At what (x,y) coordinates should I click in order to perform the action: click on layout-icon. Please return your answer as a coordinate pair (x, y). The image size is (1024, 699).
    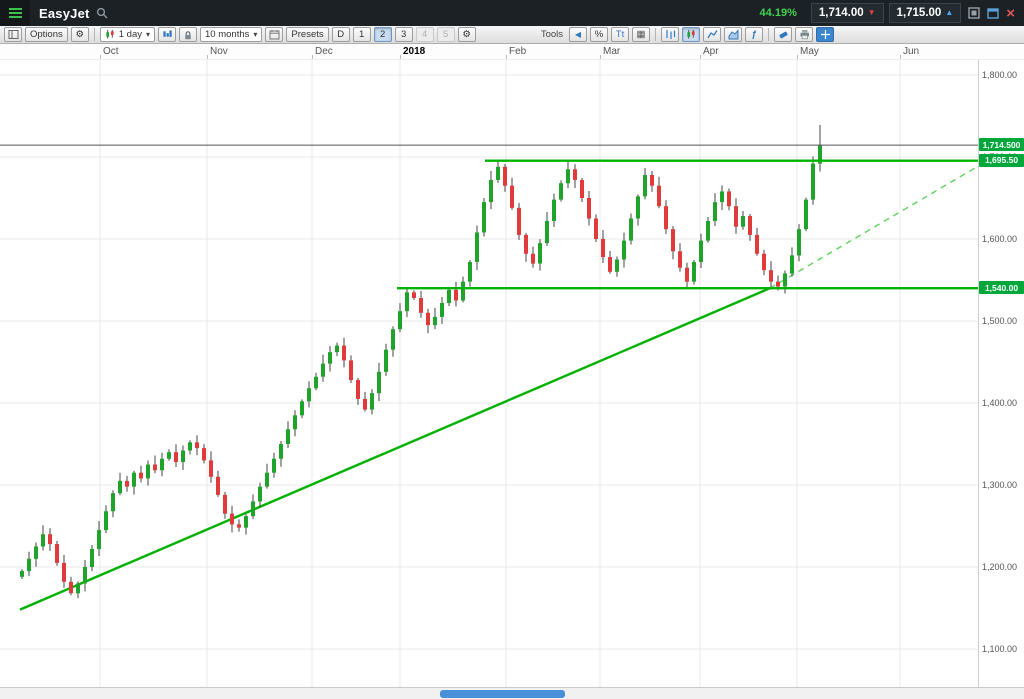
    Looking at the image, I should click on (13, 34).